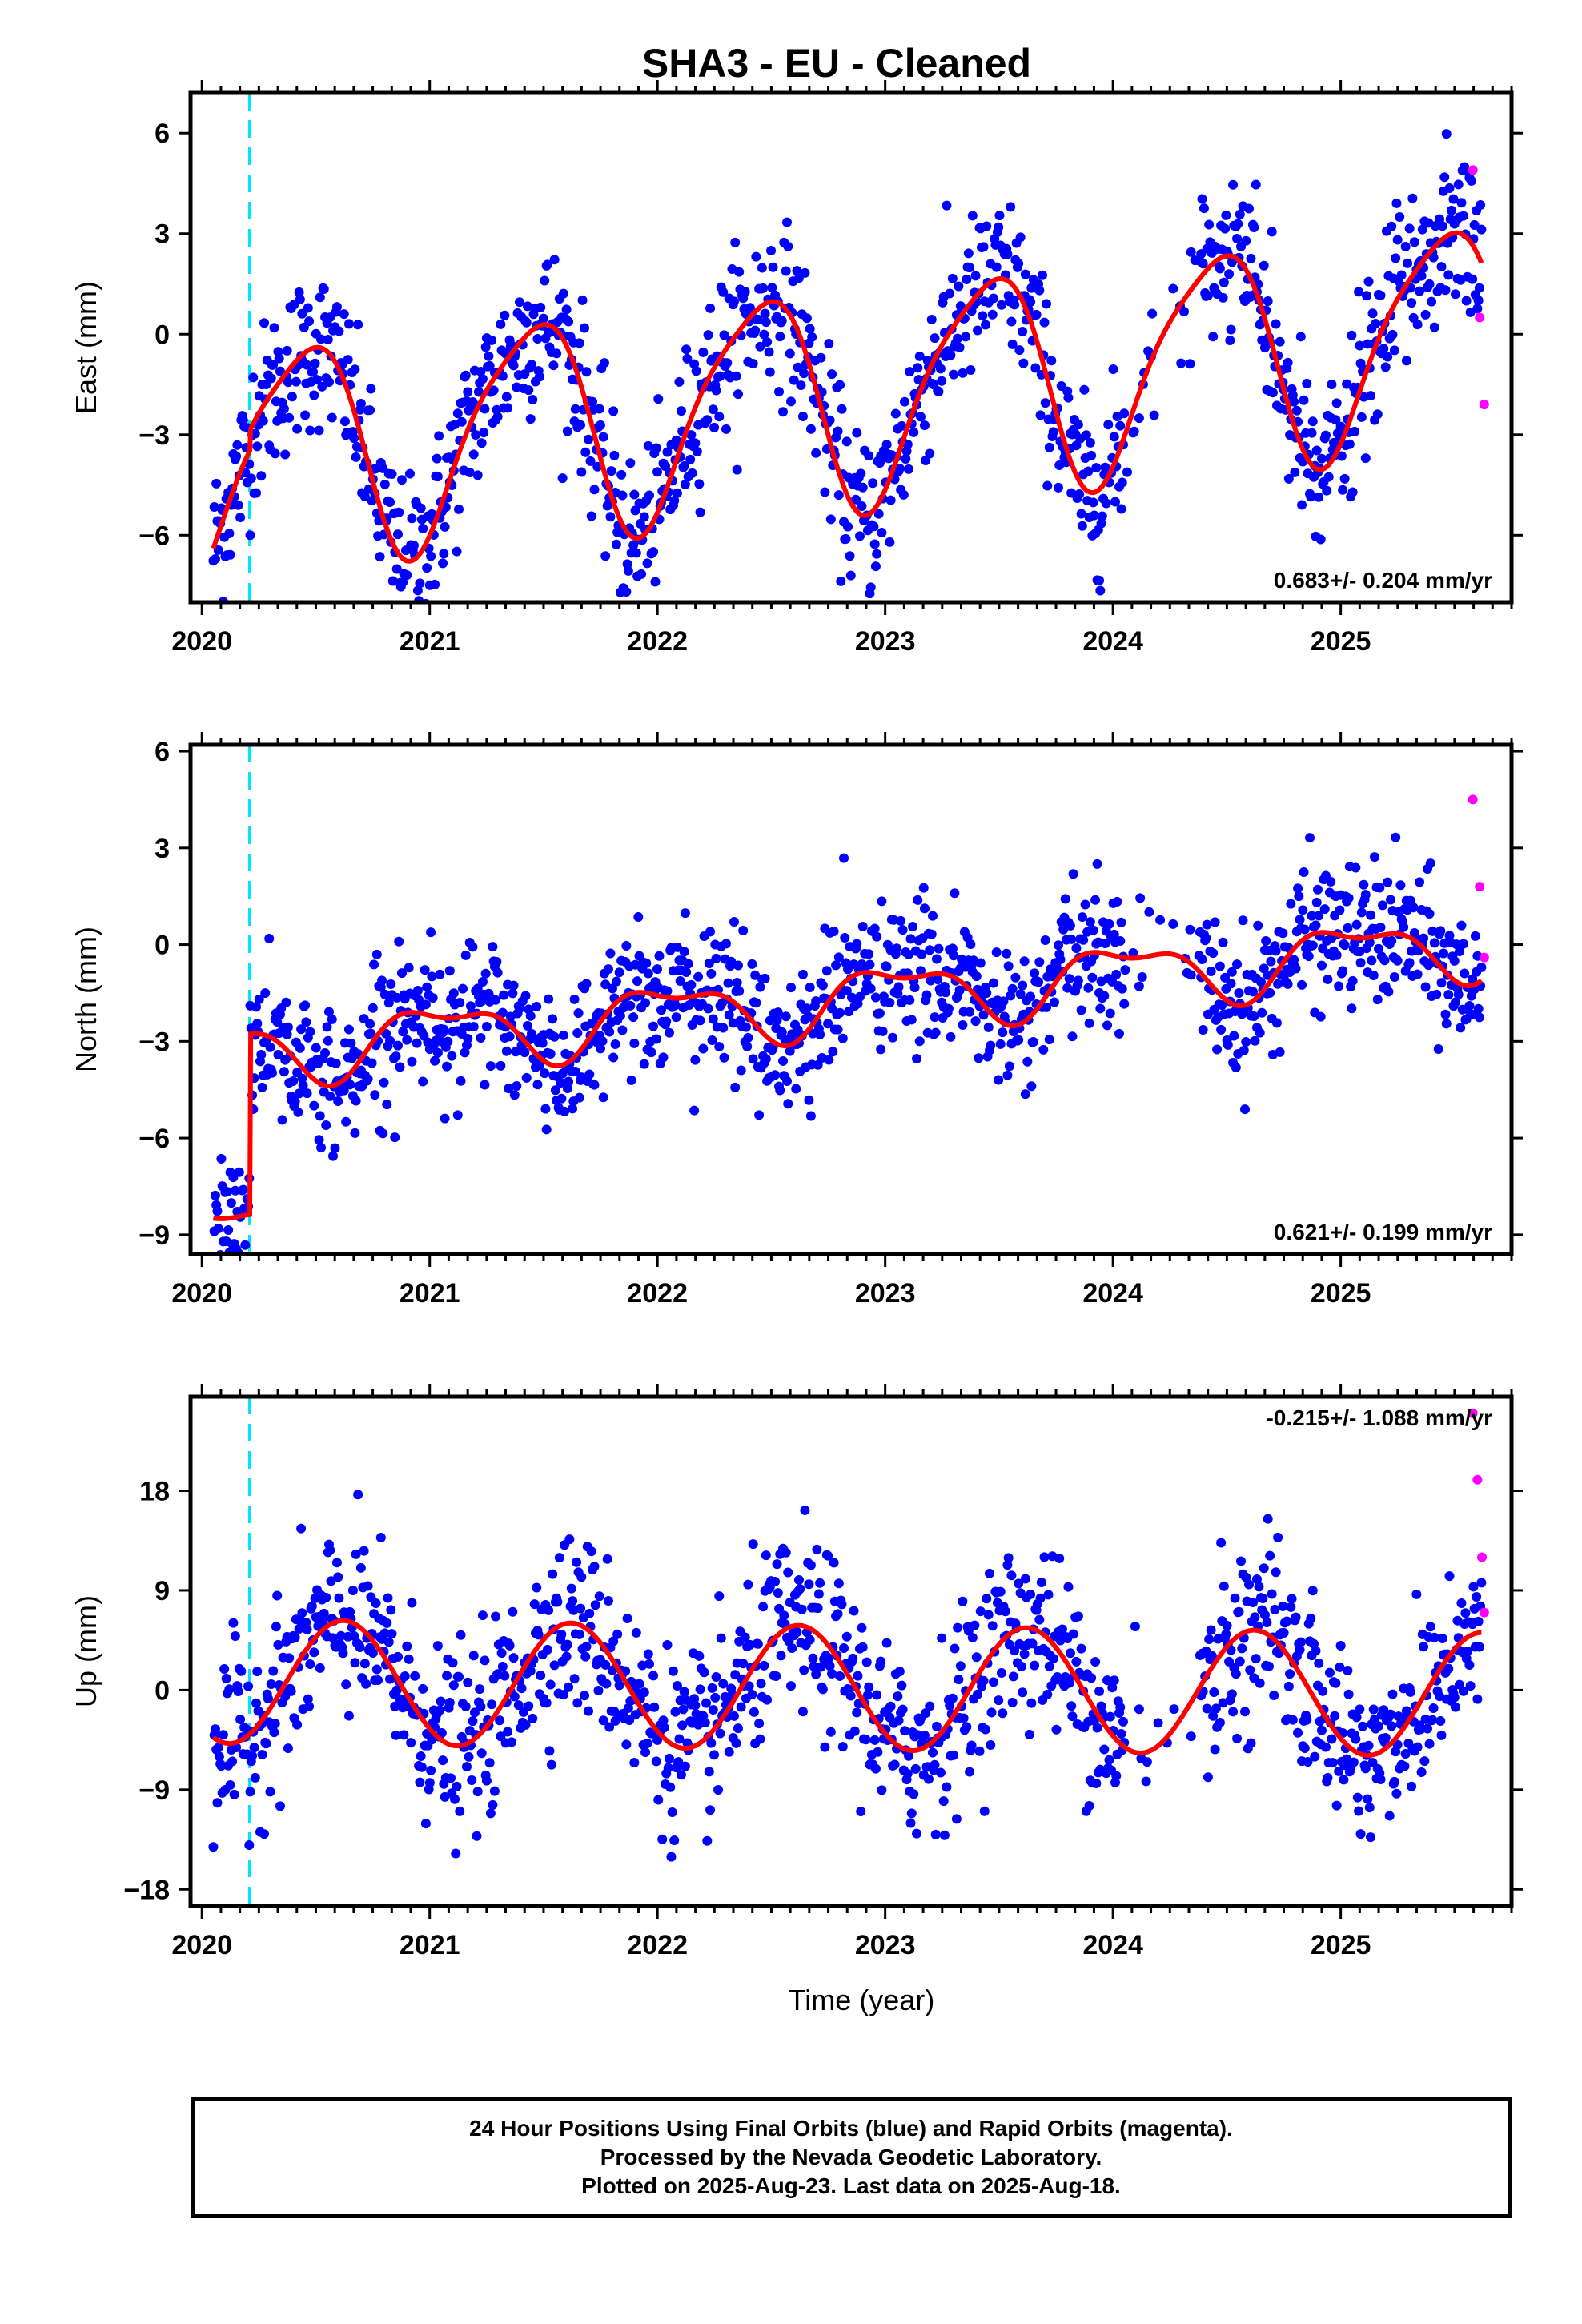 The image size is (1582, 2324). Describe the element at coordinates (1480, 887) in the screenshot. I see `rapid-orbit-point` at that location.